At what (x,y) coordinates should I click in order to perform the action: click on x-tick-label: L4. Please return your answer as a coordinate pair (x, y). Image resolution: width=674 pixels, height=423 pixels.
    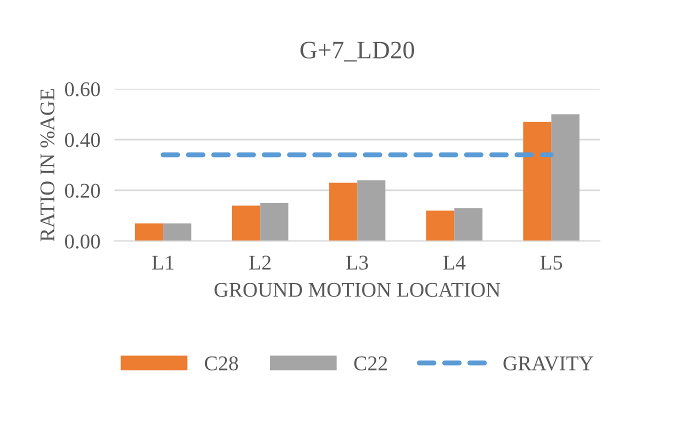
    Looking at the image, I should click on (454, 263).